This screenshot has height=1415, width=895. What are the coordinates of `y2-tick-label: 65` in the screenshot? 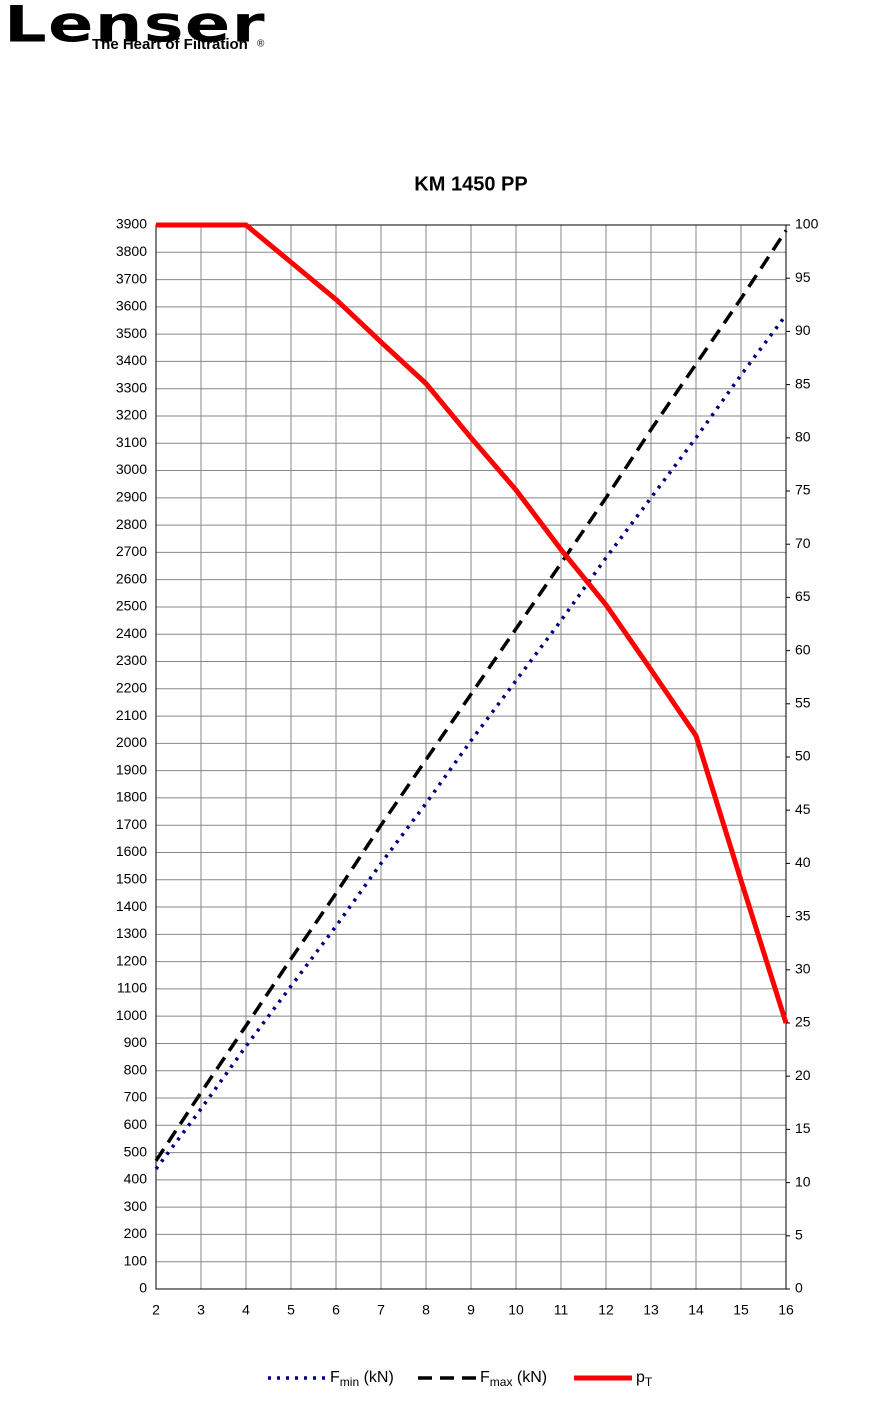 It's located at (803, 596).